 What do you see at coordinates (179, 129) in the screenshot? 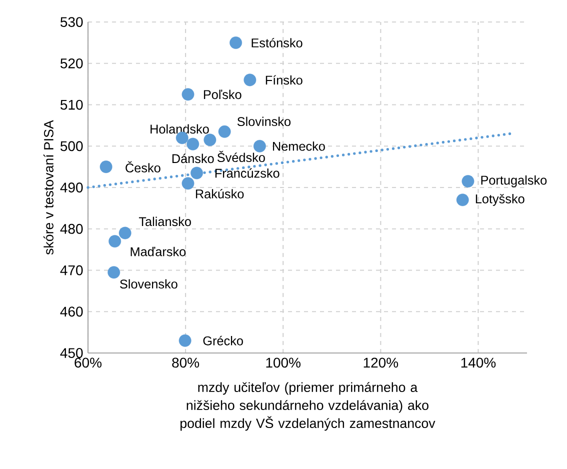
I see `annotation: Holandsko` at bounding box center [179, 129].